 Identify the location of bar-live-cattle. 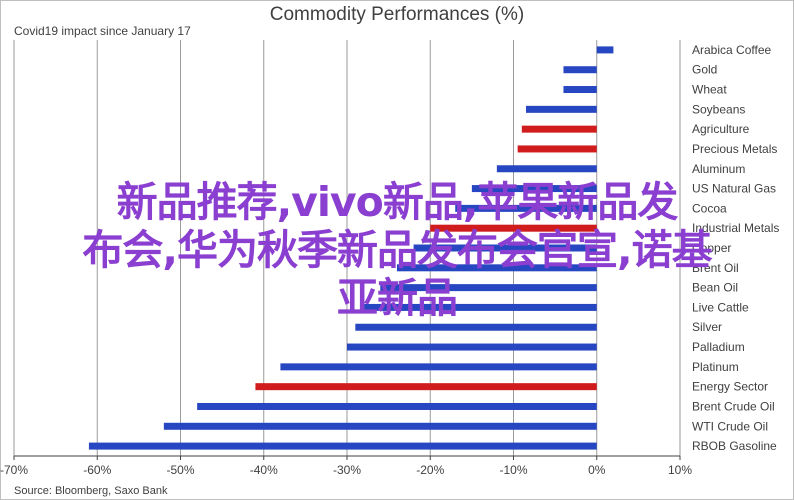
(480, 307).